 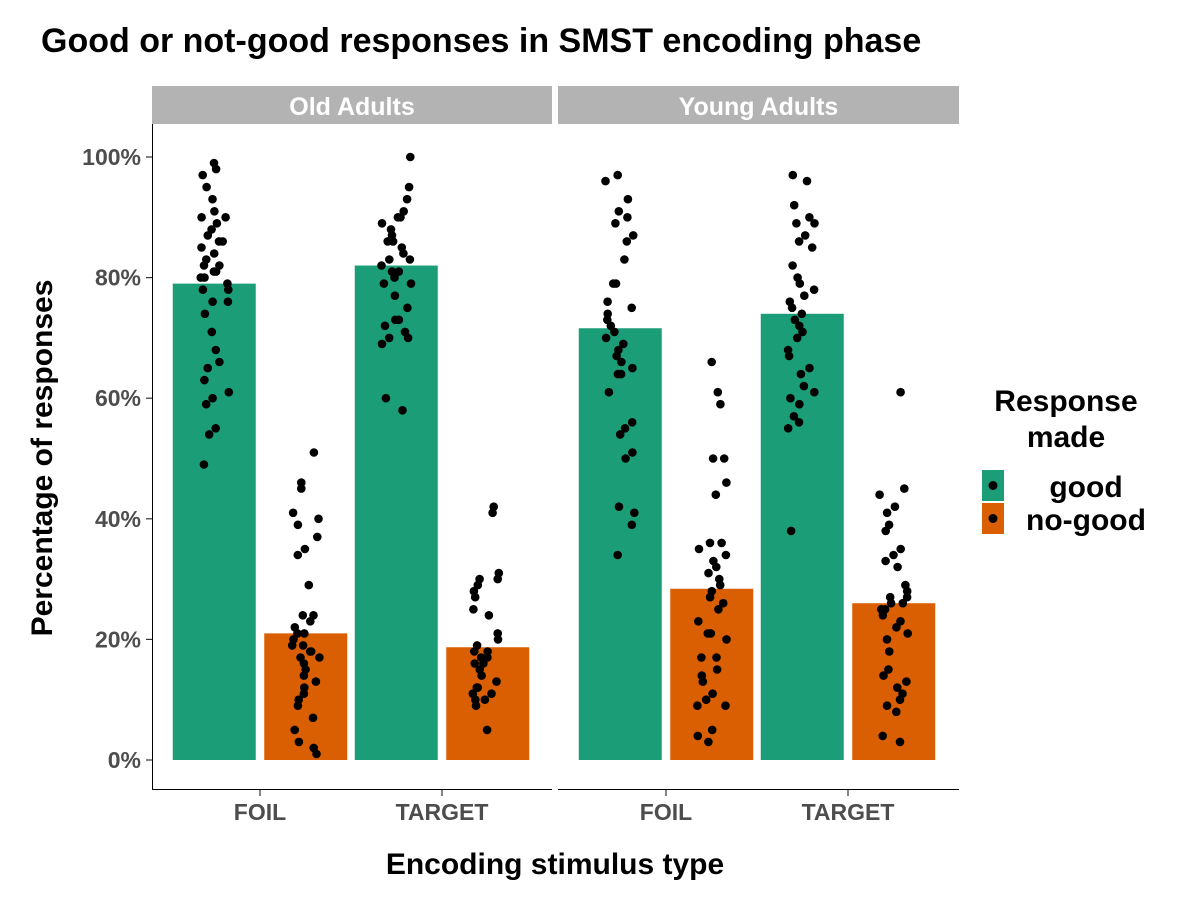 I want to click on legend-key-no-good-dot, so click(x=993, y=518).